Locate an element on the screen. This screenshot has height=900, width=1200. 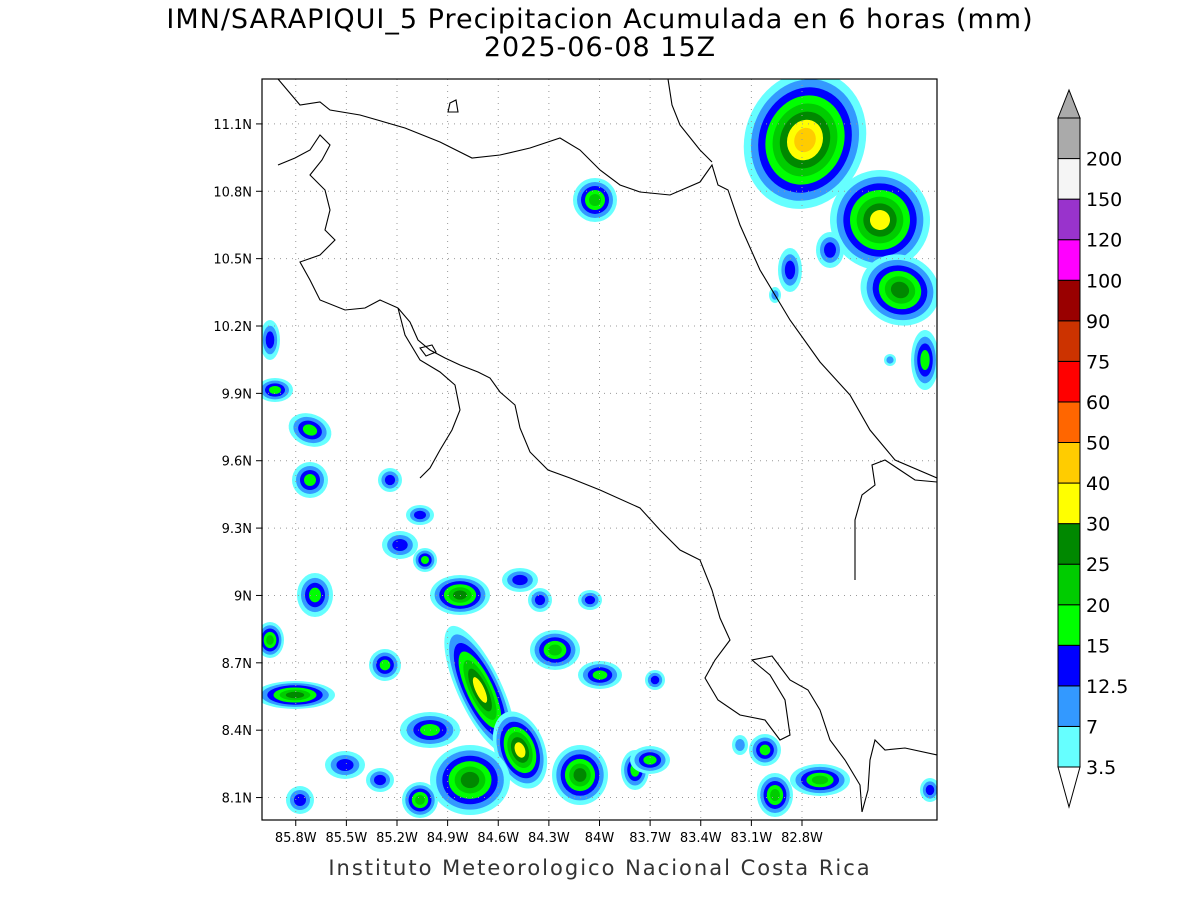
lon-tick-label: 83.4W is located at coordinates (701, 838).